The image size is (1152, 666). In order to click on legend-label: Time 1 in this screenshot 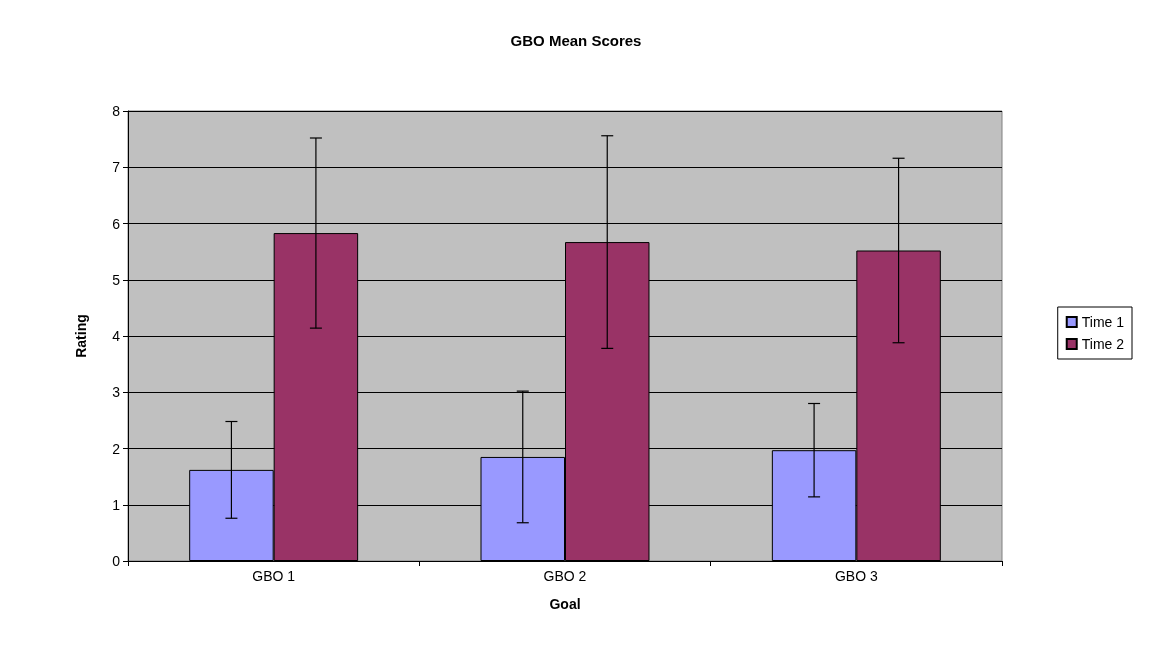, I will do `click(1103, 322)`.